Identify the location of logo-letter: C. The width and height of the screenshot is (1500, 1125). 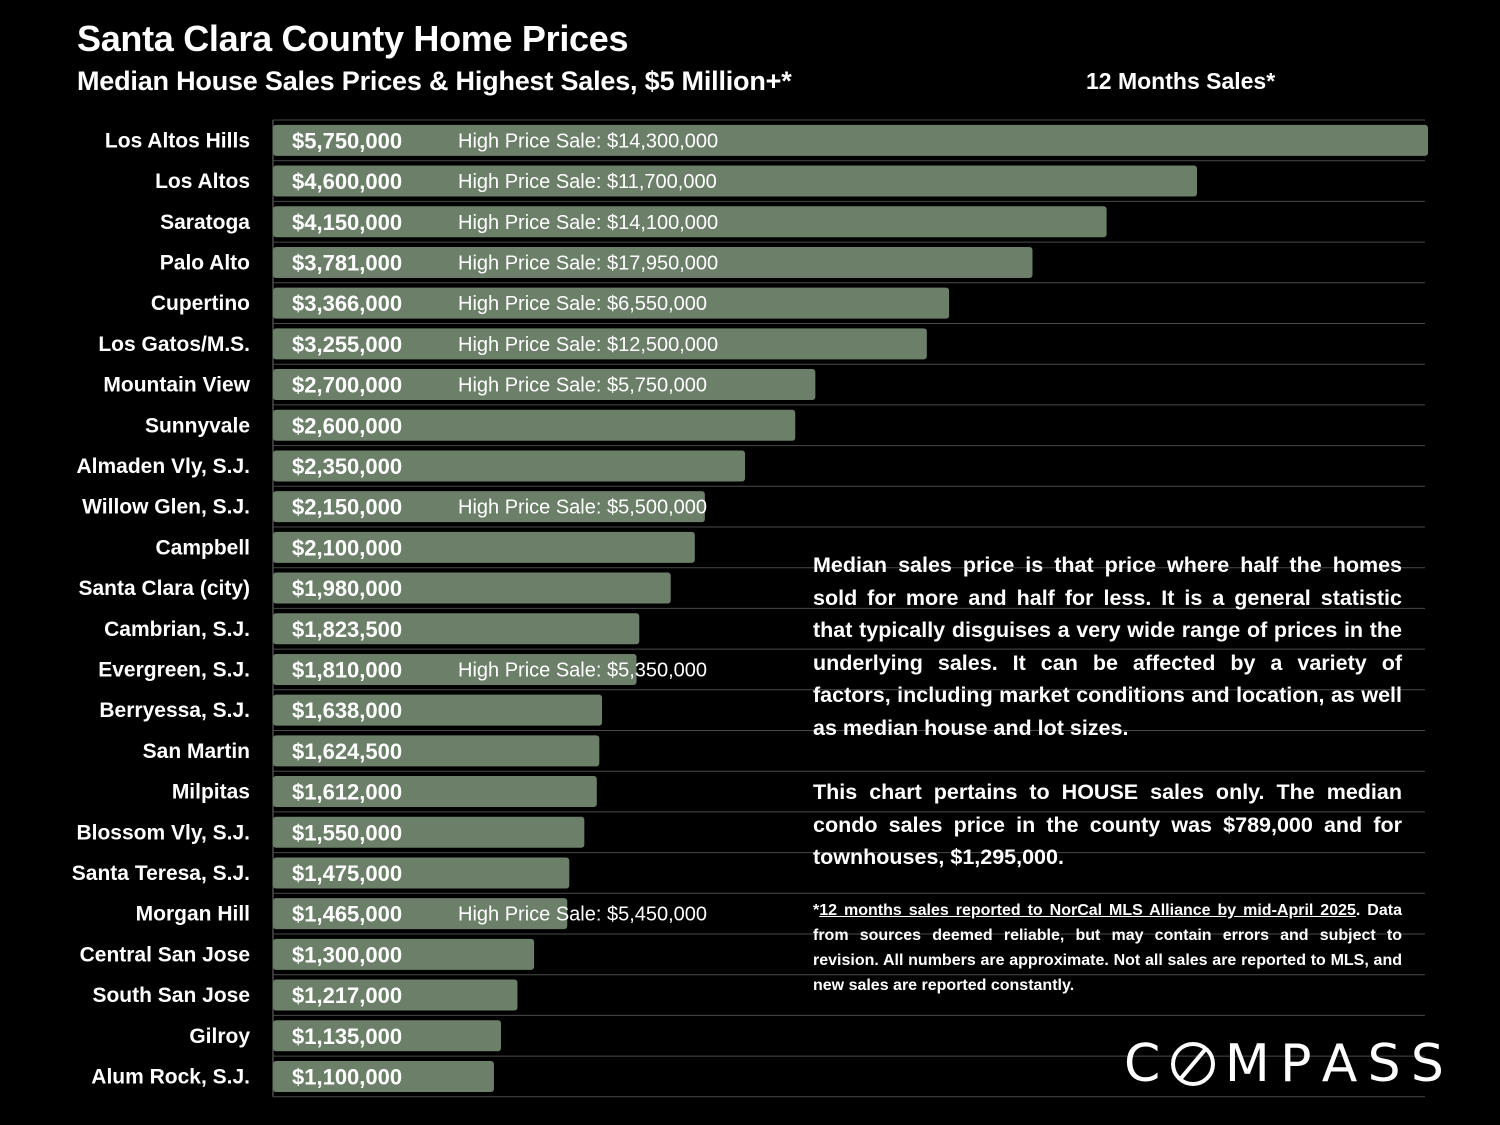
(1142, 1064).